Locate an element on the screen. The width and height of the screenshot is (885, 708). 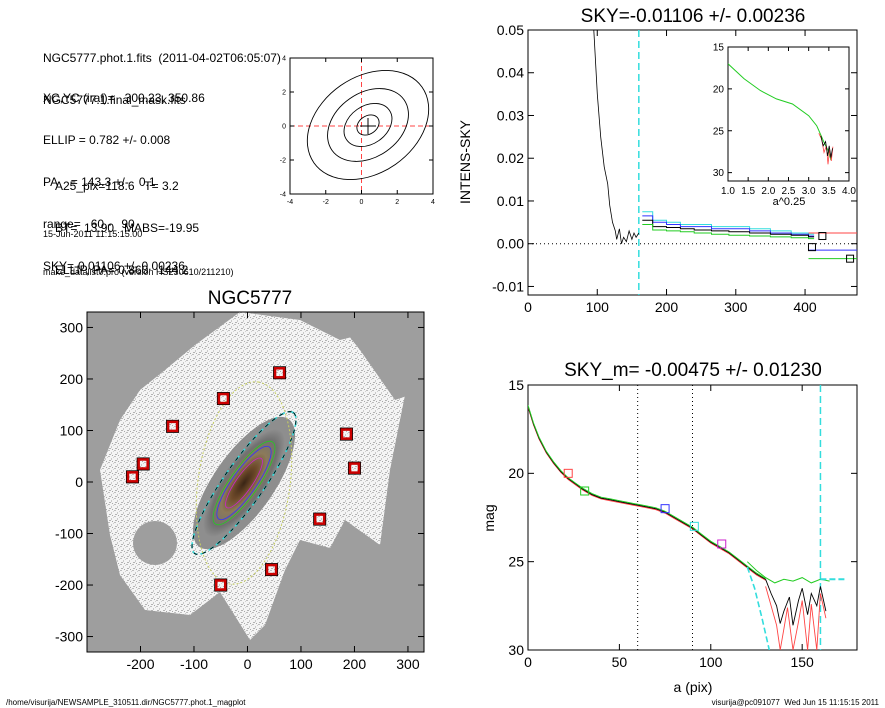
x-tick-label: -100 is located at coordinates (194, 664).